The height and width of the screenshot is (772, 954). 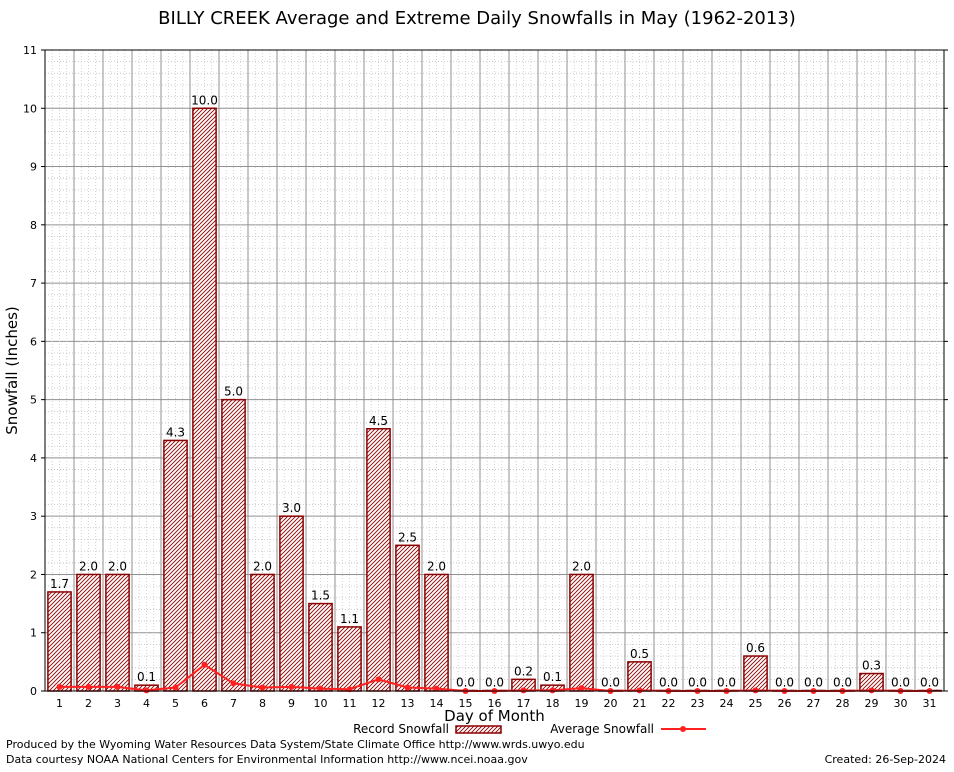 What do you see at coordinates (33, 516) in the screenshot?
I see `y-tick-label: 3` at bounding box center [33, 516].